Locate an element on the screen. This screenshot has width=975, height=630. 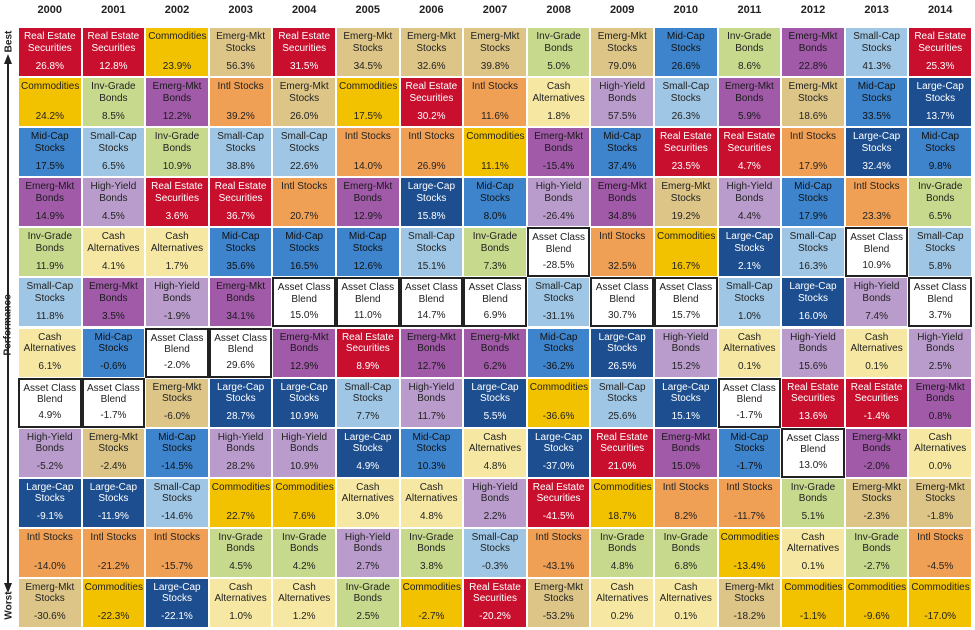
asset-cell: Emerg-Mkt Bonds 34.8% is located at coordinates (622, 202).